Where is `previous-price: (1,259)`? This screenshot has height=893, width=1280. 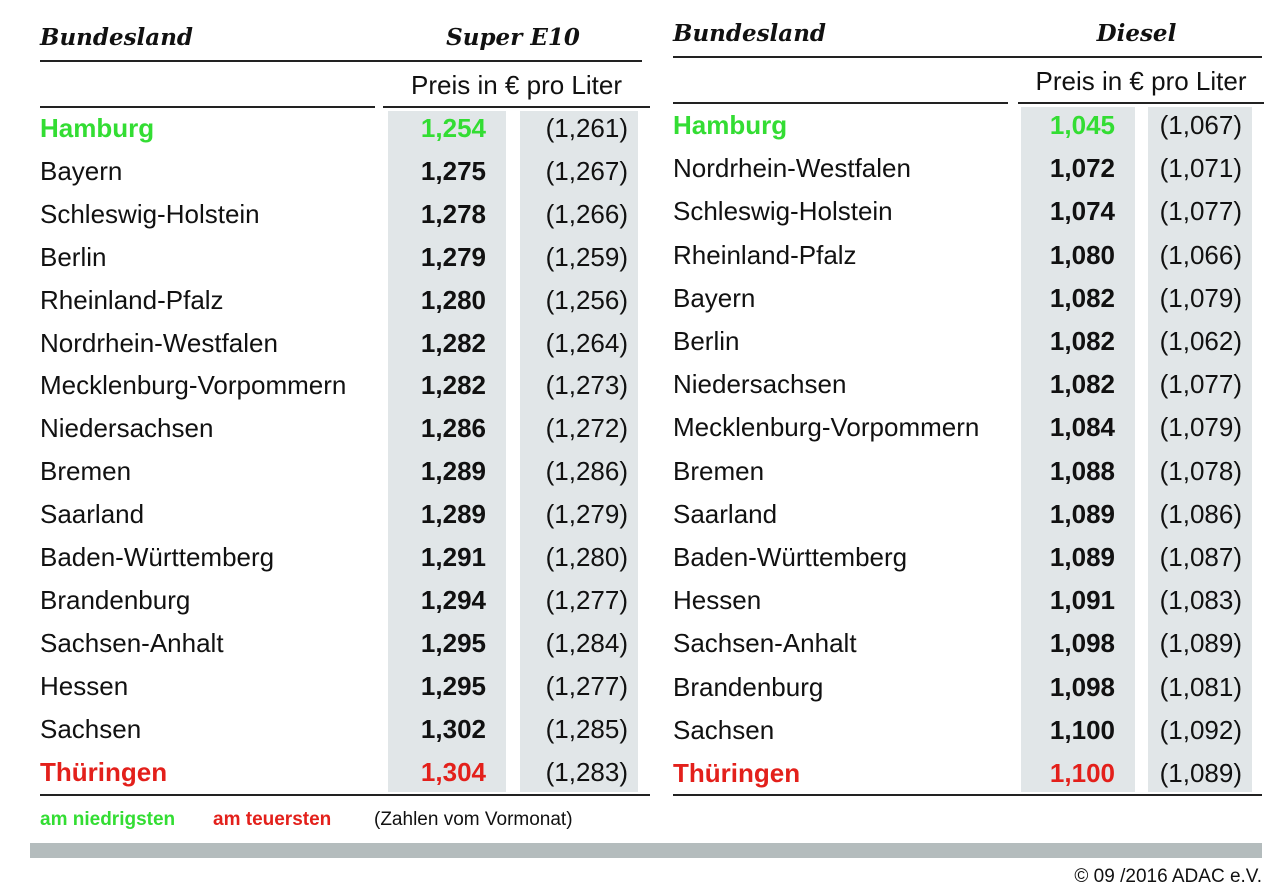 previous-price: (1,259) is located at coordinates (586, 256).